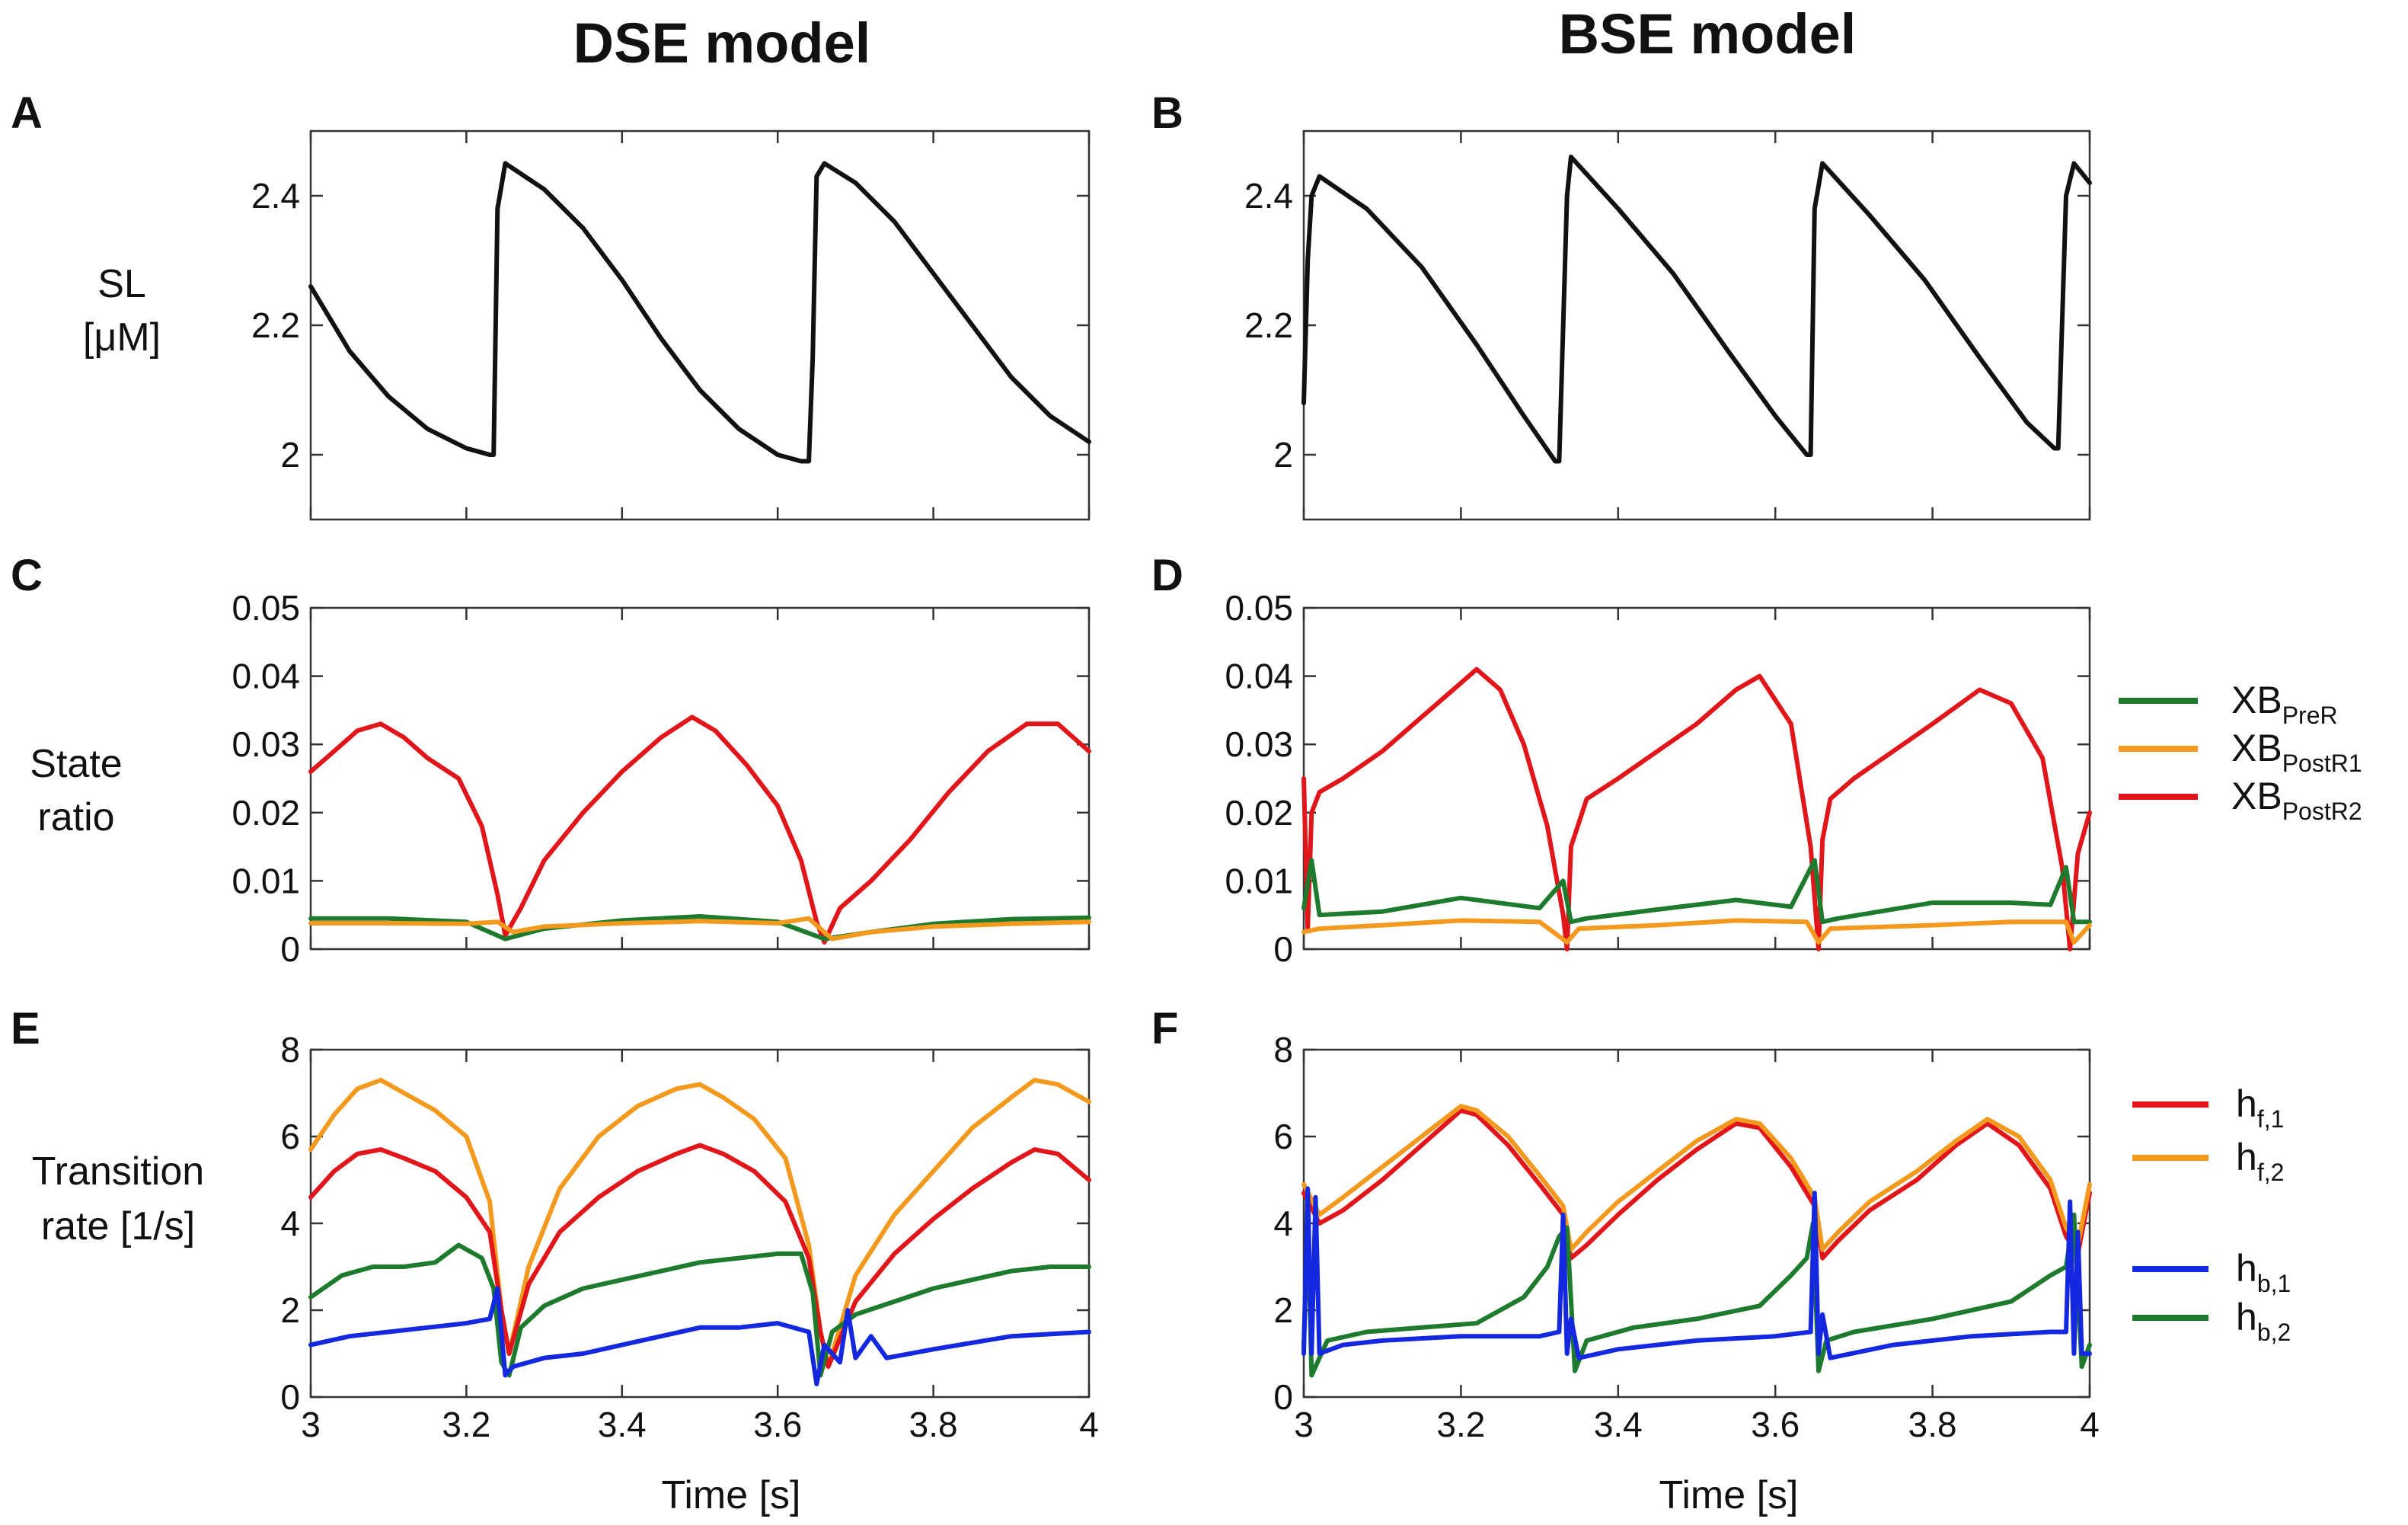  I want to click on y-tick-label-d: 0.04, so click(1259, 676).